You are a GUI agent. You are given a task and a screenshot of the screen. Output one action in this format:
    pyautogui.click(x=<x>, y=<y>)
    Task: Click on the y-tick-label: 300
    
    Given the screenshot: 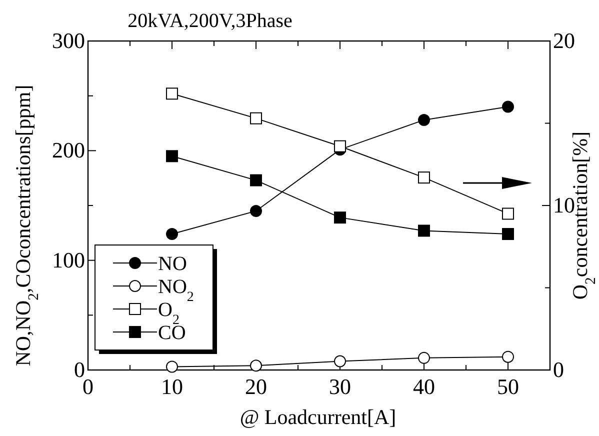 What is the action you would take?
    pyautogui.click(x=68, y=40)
    